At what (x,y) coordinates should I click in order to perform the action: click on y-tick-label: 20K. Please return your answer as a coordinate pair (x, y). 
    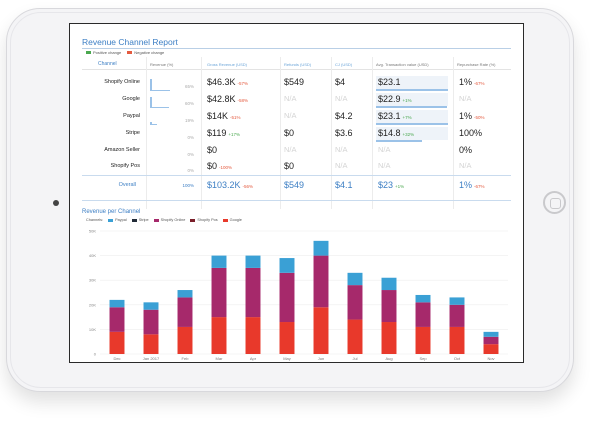
    Looking at the image, I should click on (92, 304).